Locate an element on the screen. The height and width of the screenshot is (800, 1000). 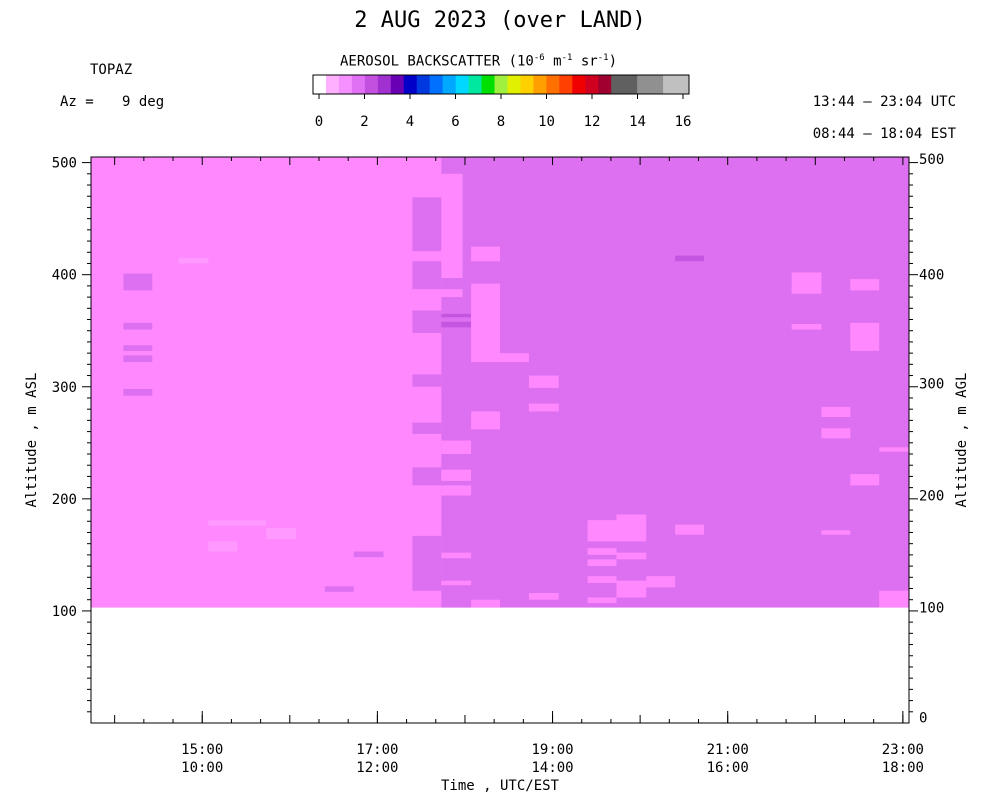
x-tick-label-utc: 17:00 is located at coordinates (377, 750).